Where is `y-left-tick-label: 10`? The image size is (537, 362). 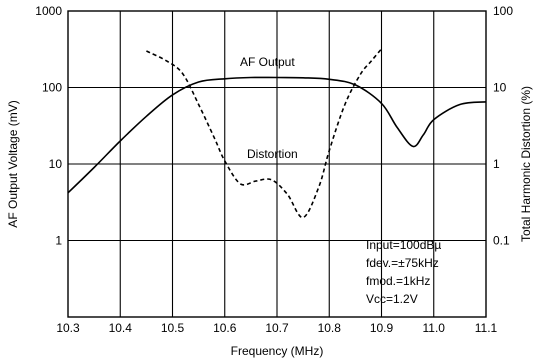 y-left-tick-label: 10 is located at coordinates (56, 164).